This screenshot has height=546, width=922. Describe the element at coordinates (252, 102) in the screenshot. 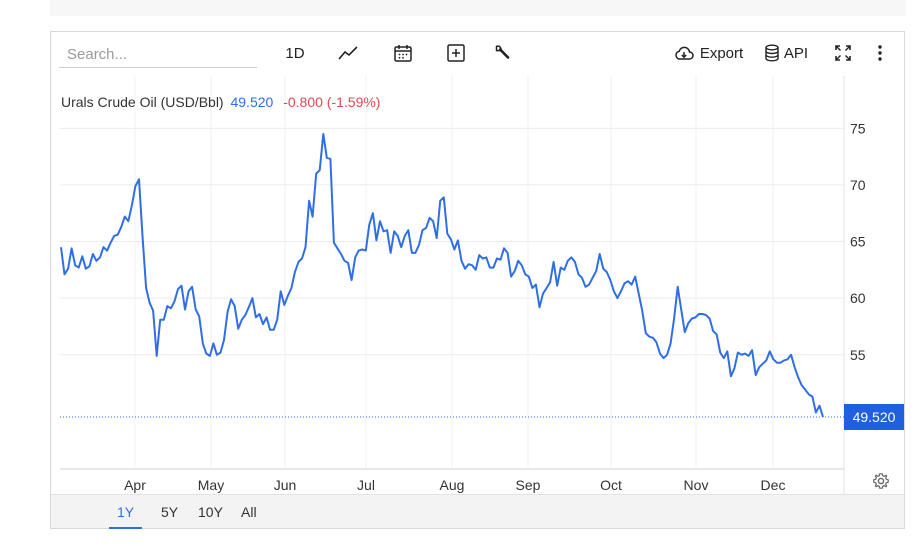

I see `legend-last-value: 49.520` at that location.